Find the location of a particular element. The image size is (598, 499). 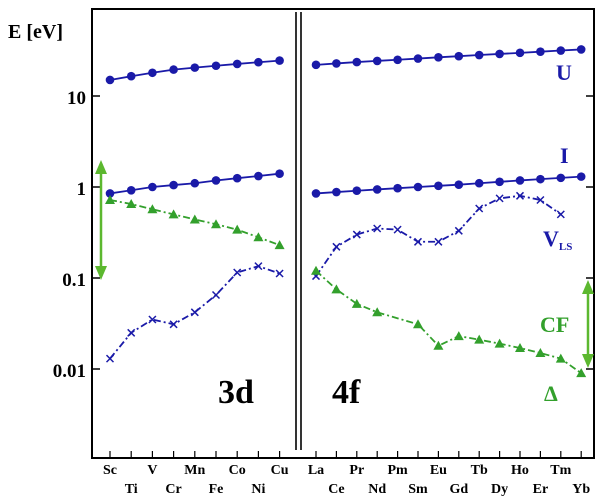

x-tick-label: Cr is located at coordinates (173, 489).